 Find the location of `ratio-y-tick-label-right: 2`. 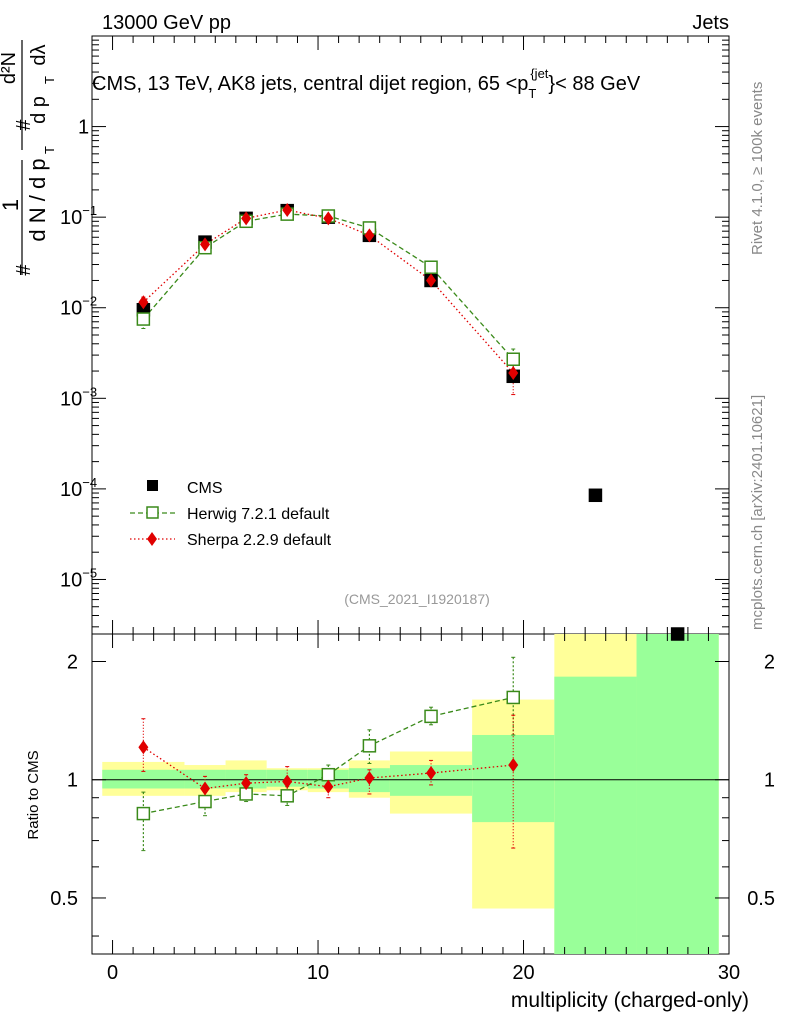

ratio-y-tick-label-right: 2 is located at coordinates (769, 663).